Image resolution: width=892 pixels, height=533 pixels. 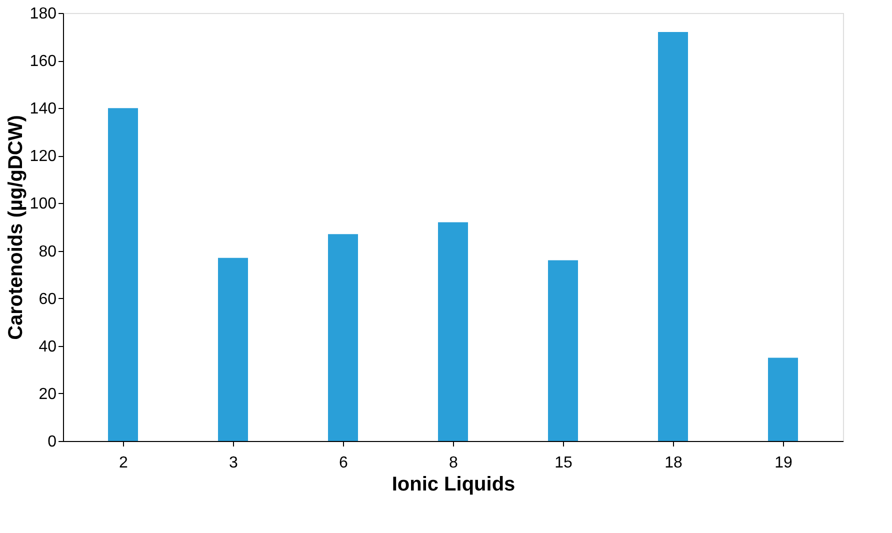 I want to click on x-tick-label: 15, so click(x=563, y=463).